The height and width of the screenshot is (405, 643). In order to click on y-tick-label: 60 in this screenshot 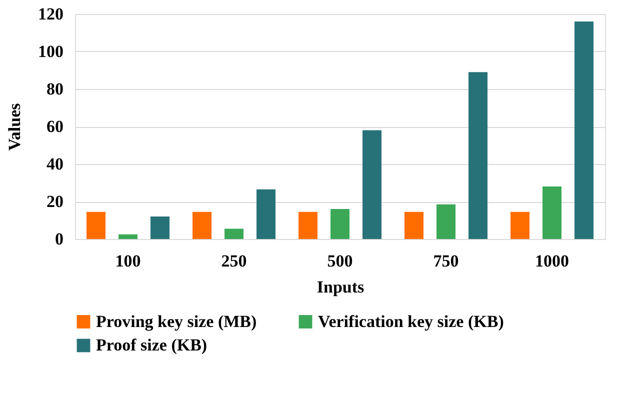, I will do `click(55, 126)`.